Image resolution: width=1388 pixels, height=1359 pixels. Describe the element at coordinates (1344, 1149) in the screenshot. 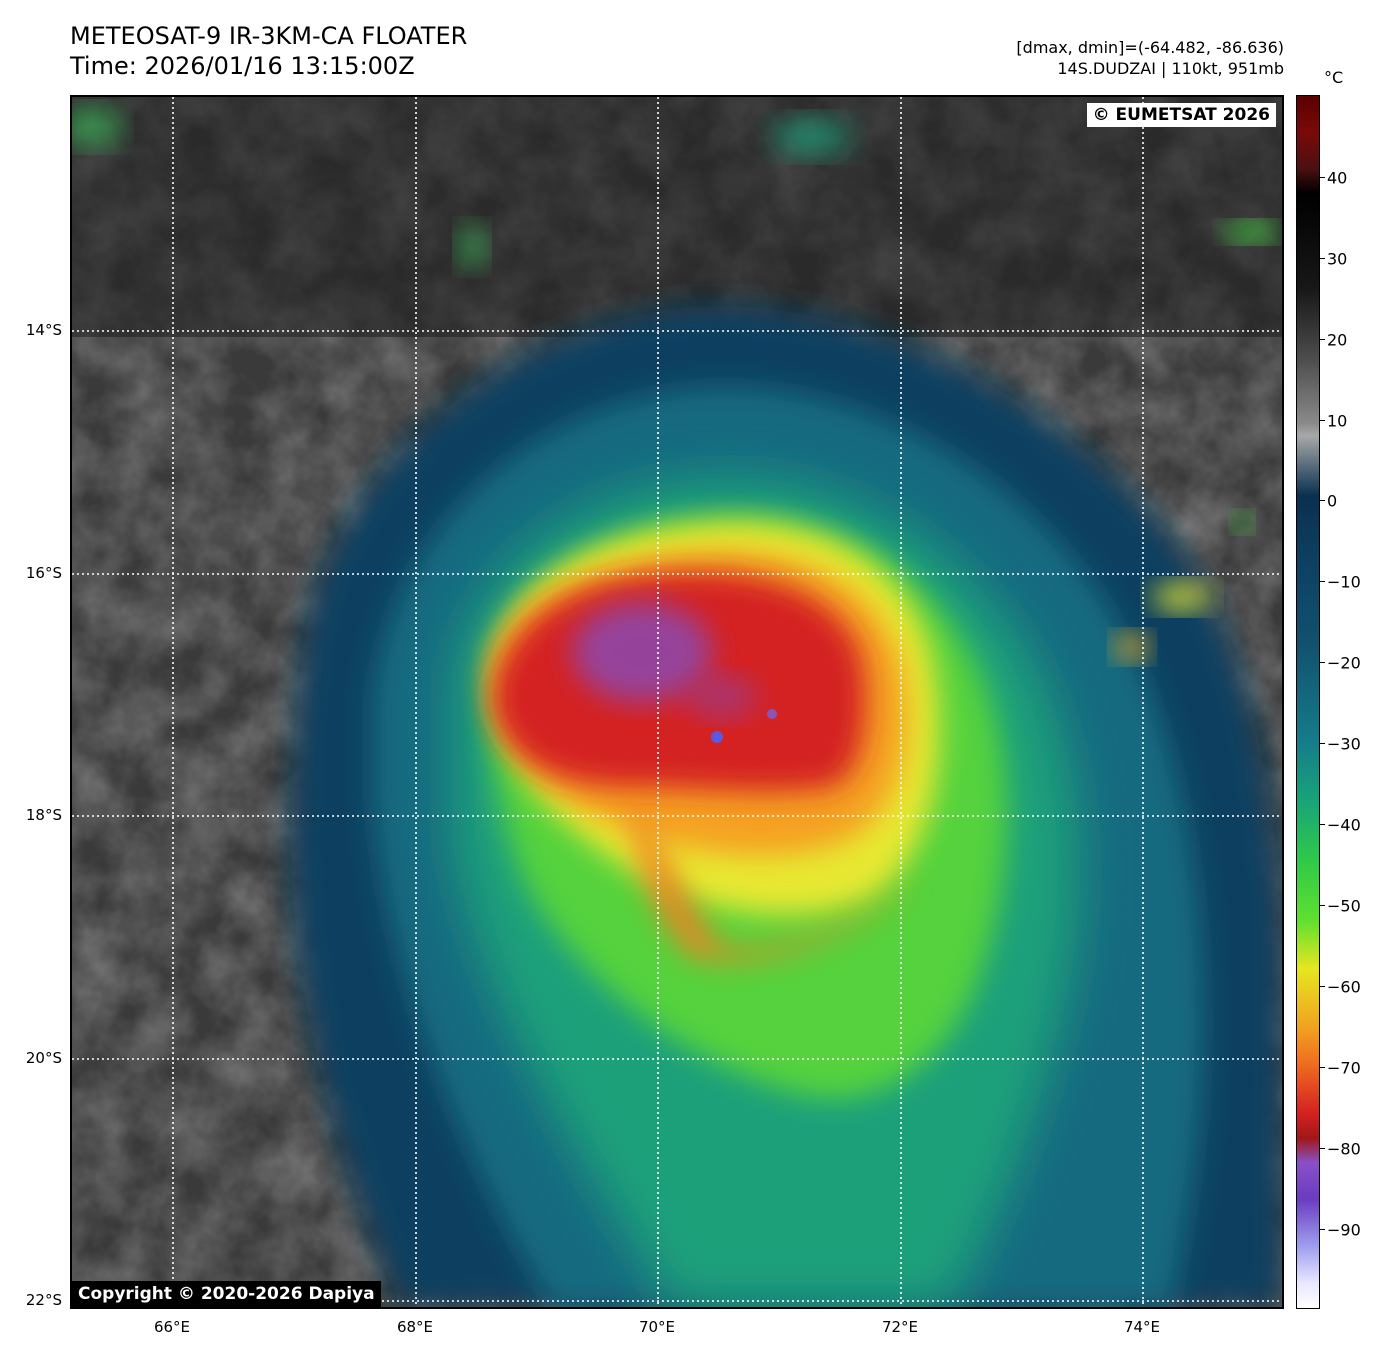

I see `colorbar-tick: −80` at that location.